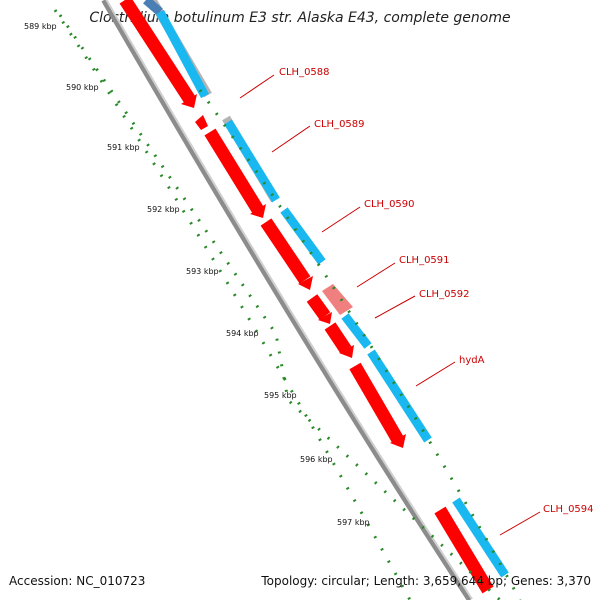 The image size is (600, 600). Describe the element at coordinates (338, 338) in the screenshot. I see `gene-clh-0592-arrow` at that location.